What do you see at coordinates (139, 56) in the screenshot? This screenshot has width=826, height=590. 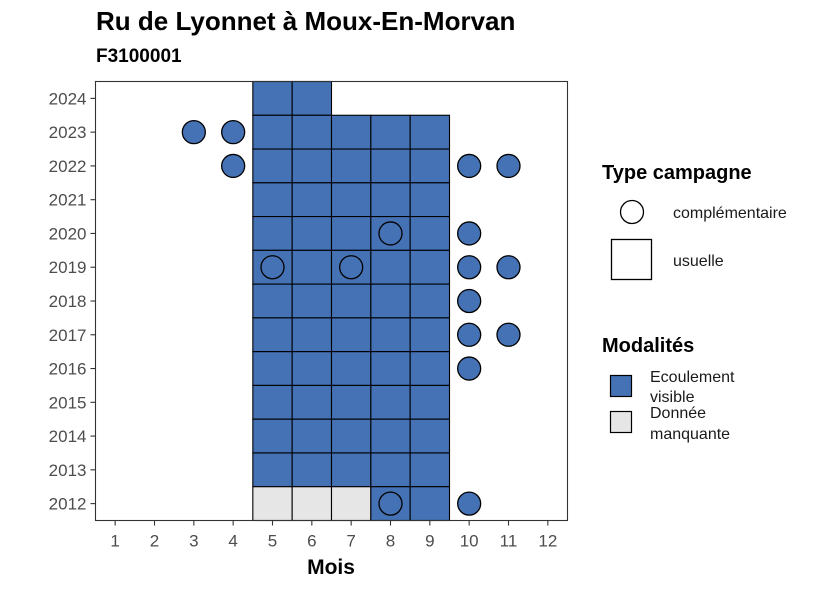 I see `chart-subtitle: F3100001` at bounding box center [139, 56].